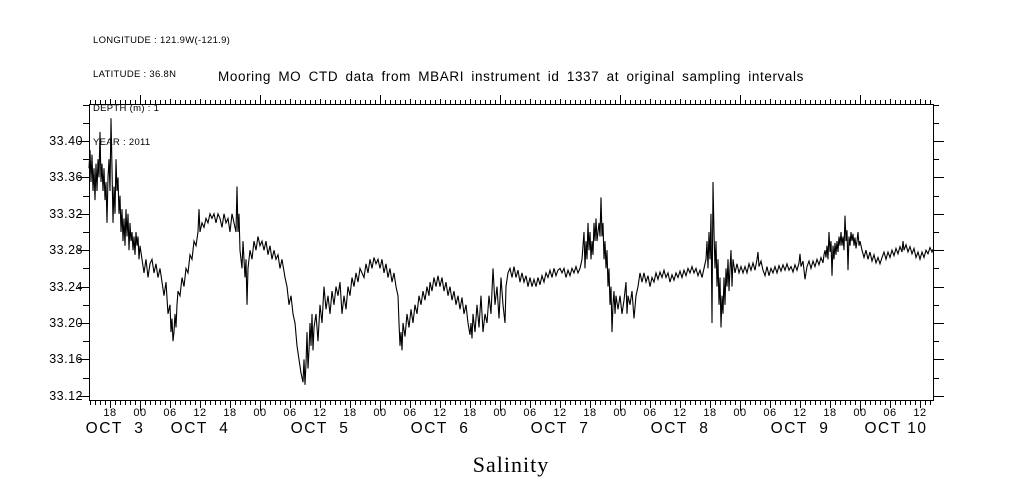 This screenshot has height=504, width=1009. I want to click on longitude-text: LONGITUDE : 121.9W(-121.9), so click(162, 40).